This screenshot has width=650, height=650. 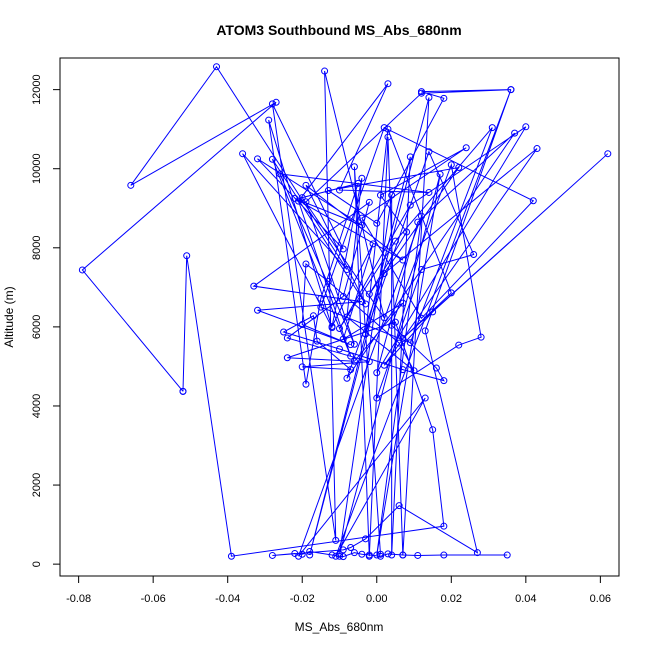 What do you see at coordinates (338, 30) in the screenshot?
I see `chart-title: ATOM3 Southbound MS_Abs_680nm` at bounding box center [338, 30].